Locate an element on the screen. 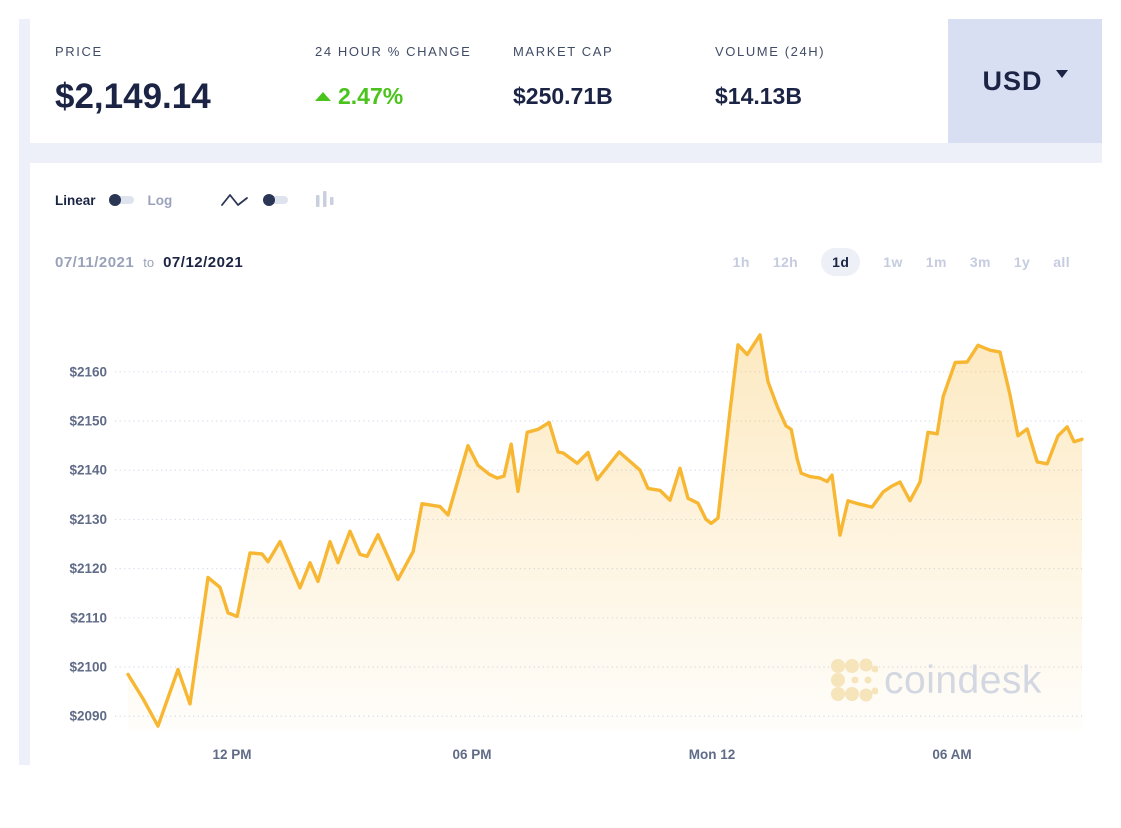 Image resolution: width=1121 pixels, height=828 pixels. svg-text: $2160 is located at coordinates (88, 371).